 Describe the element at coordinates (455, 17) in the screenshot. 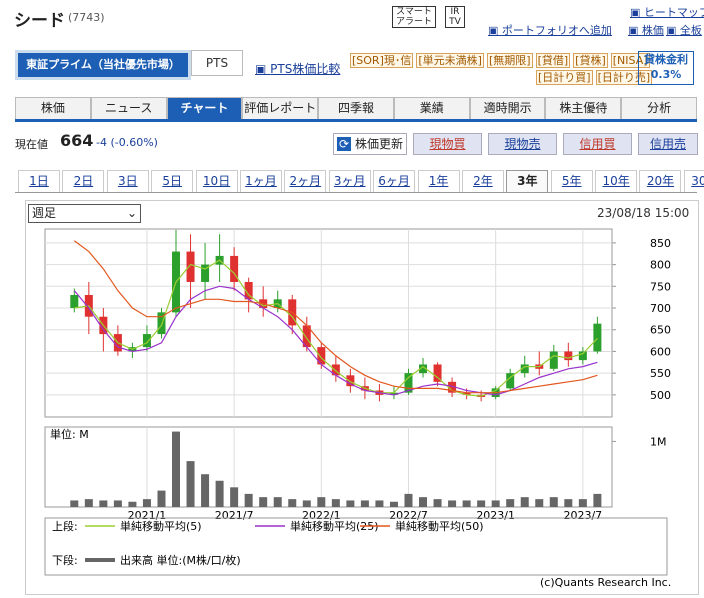

I see `ir-tv: IR TV` at that location.